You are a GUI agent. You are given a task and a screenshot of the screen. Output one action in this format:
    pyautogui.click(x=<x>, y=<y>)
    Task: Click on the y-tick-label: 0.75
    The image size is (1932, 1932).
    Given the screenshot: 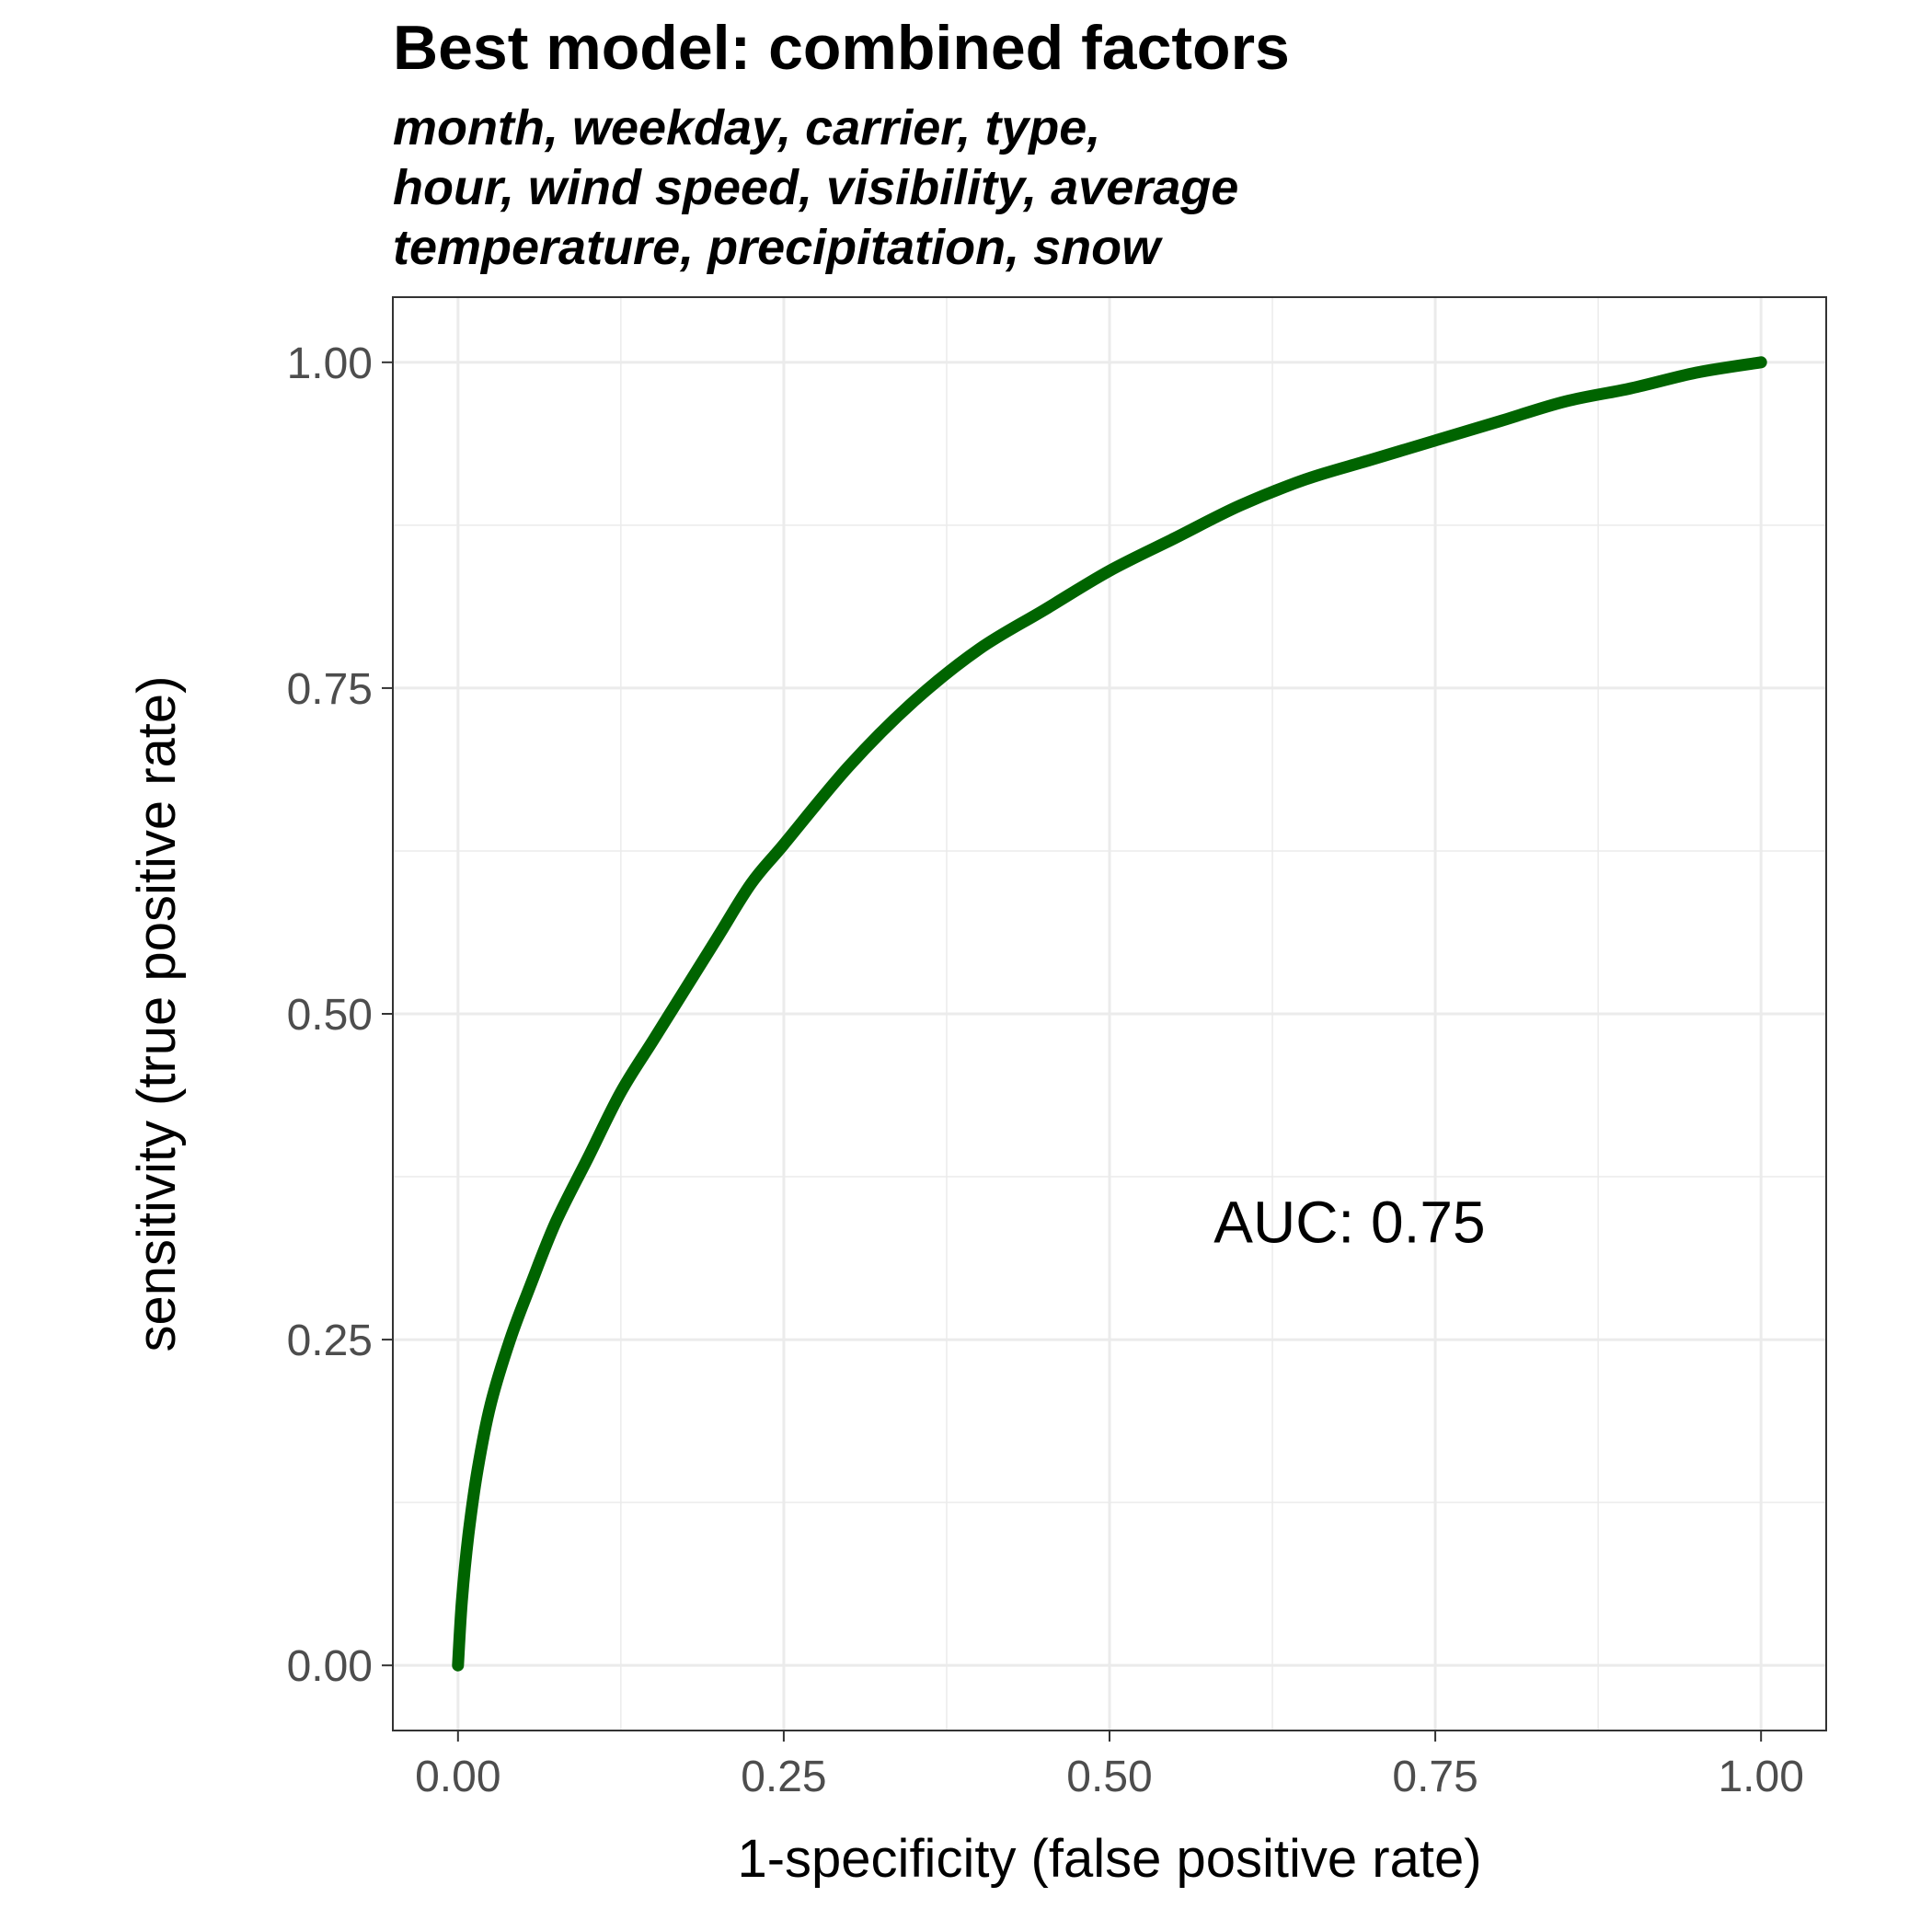 What is the action you would take?
    pyautogui.click(x=330, y=689)
    